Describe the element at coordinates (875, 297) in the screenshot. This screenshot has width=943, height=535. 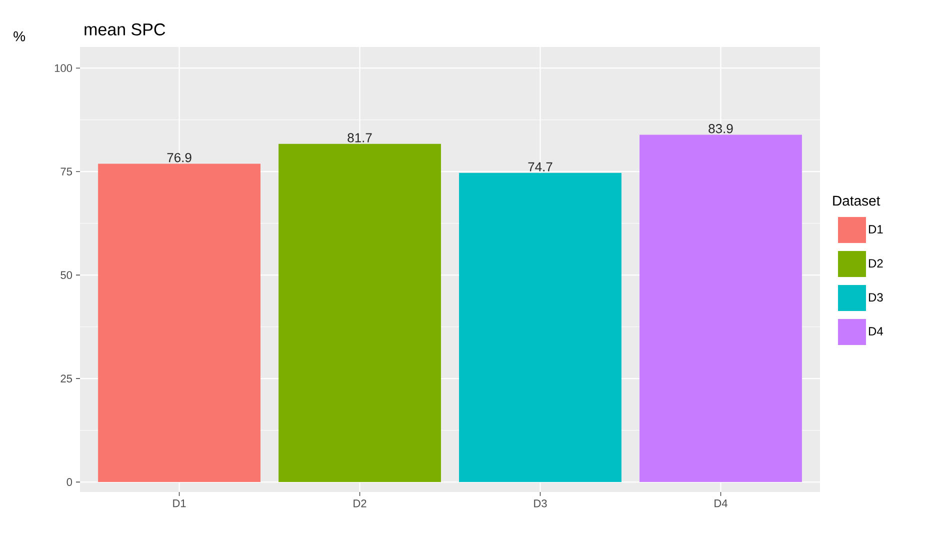
I see `legend-label: D3` at that location.